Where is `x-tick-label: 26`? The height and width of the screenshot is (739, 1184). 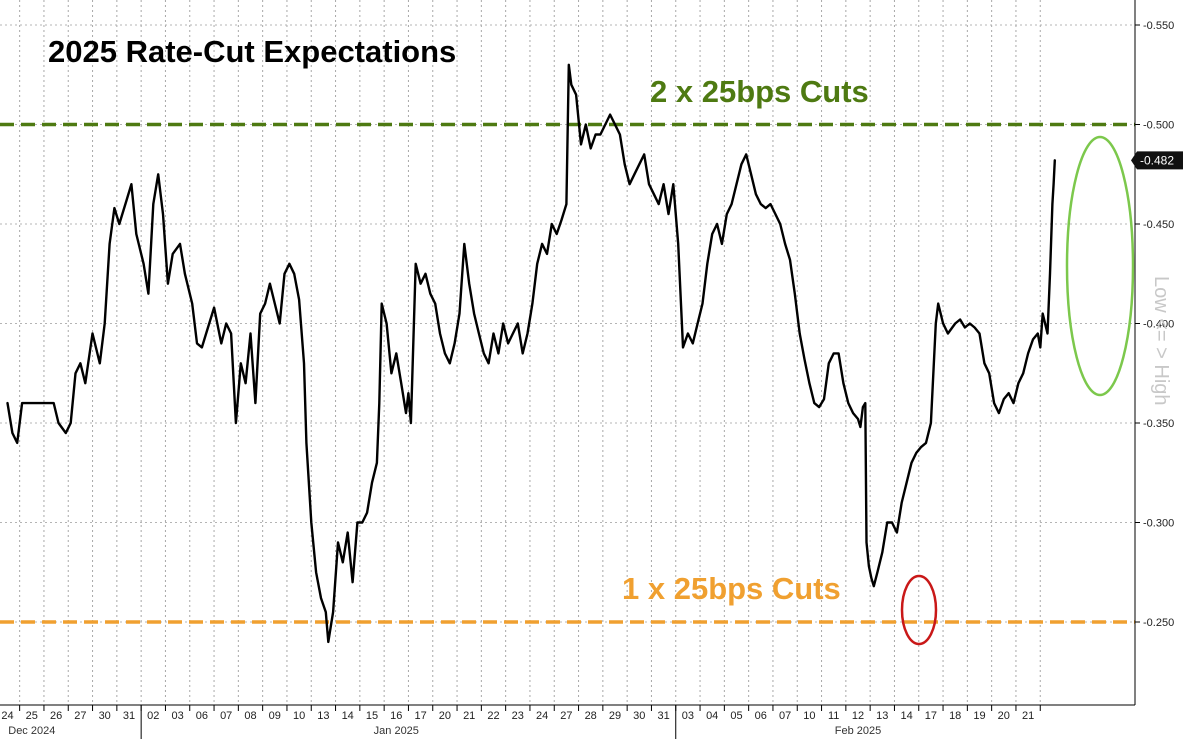
x-tick-label: 26 is located at coordinates (56, 716).